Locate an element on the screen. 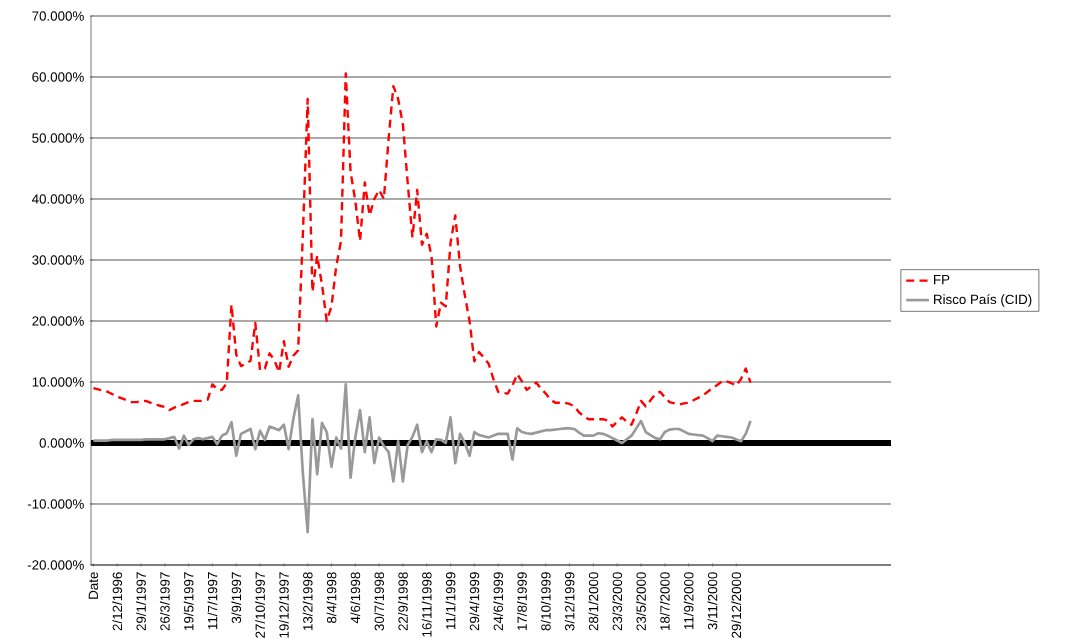 The height and width of the screenshot is (638, 1075). legend-label: Risco País (CID) is located at coordinates (983, 300).